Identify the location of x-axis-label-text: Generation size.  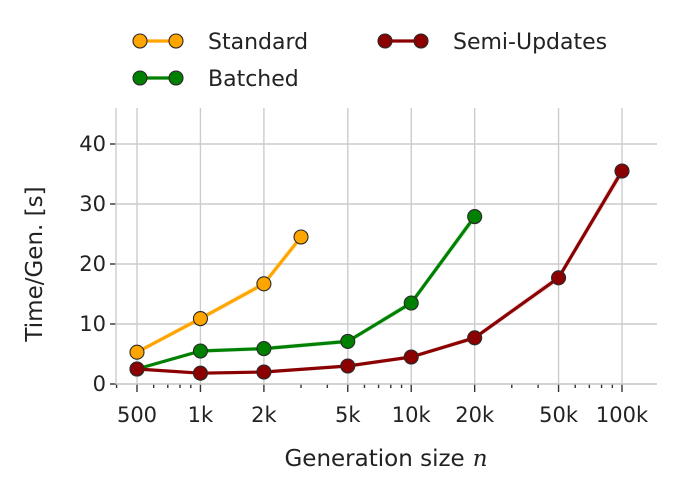
(374, 459).